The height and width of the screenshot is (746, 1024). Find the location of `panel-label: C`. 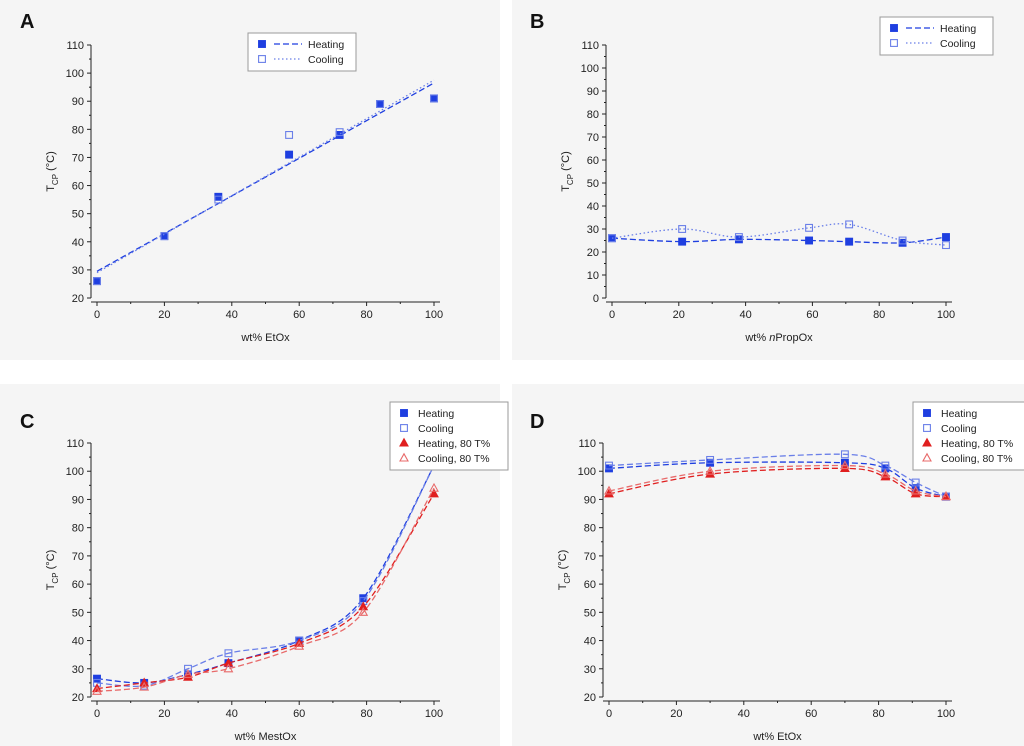

panel-label: C is located at coordinates (27, 422).